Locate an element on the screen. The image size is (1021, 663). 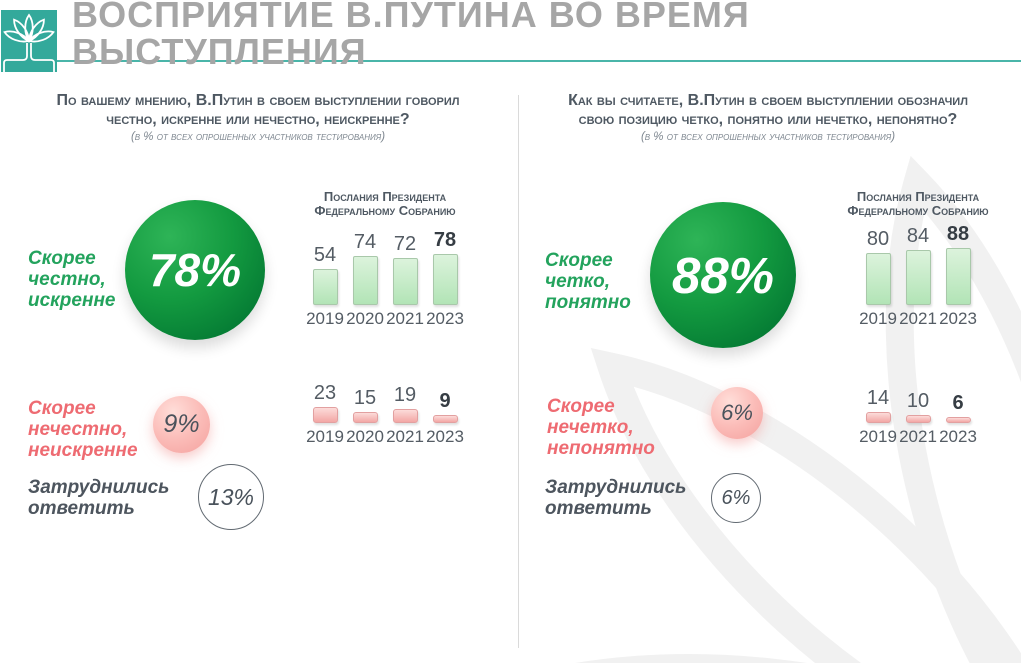
positive-label: Скорее честно, искренне is located at coordinates (72, 279).